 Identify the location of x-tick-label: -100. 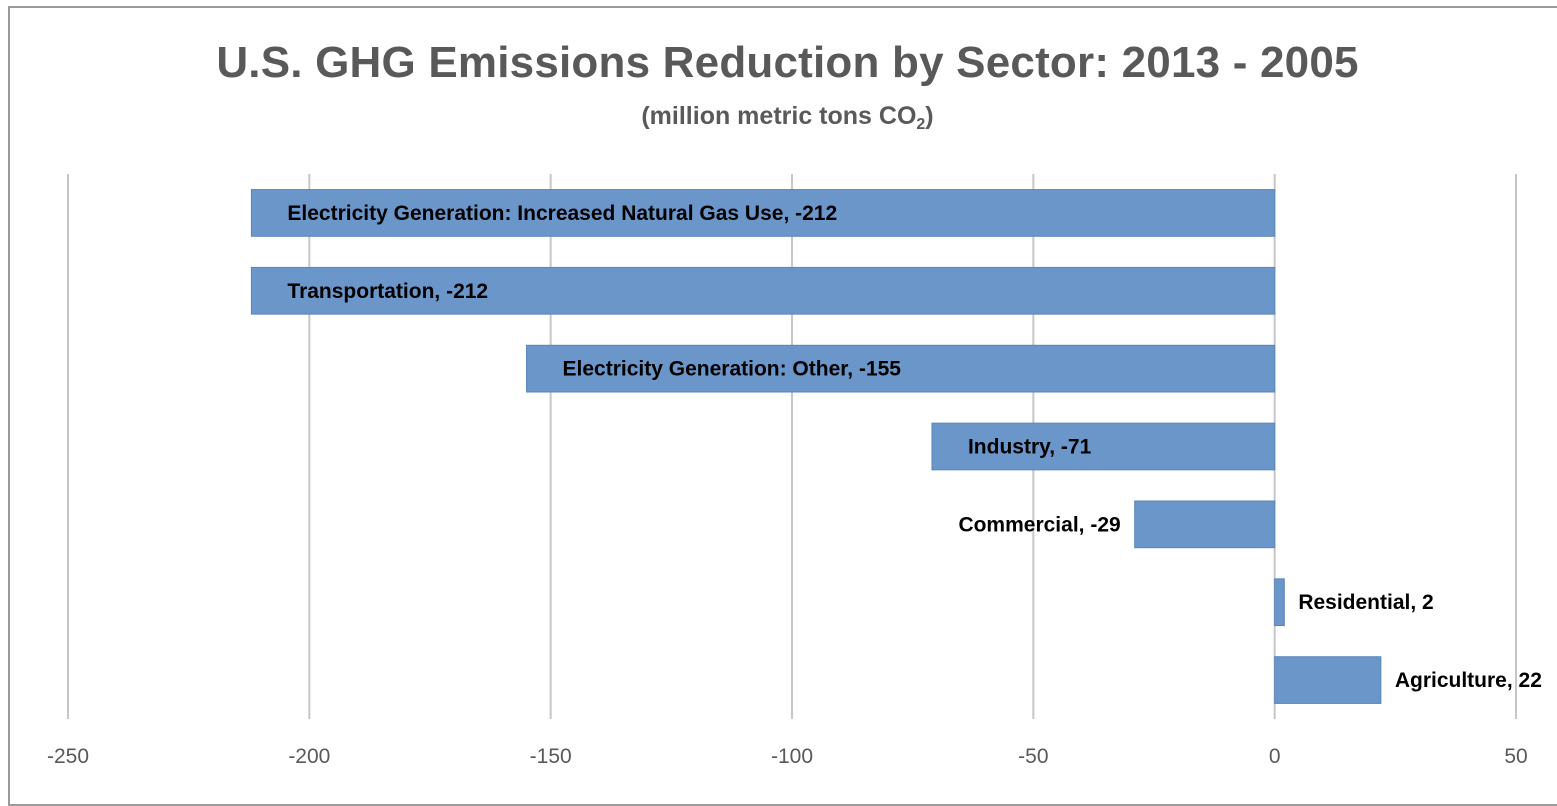
(792, 756).